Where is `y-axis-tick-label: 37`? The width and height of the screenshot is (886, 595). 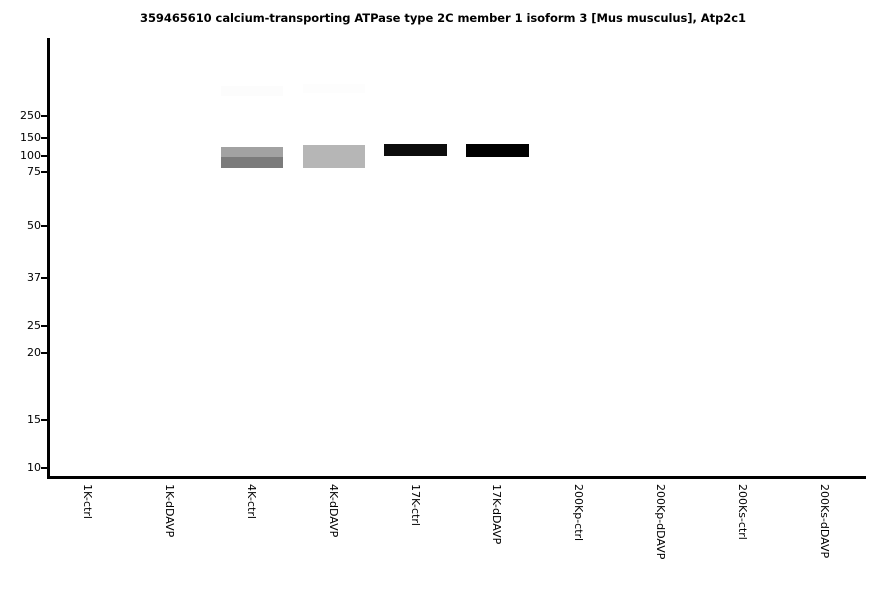
y-axis-tick-label: 37 is located at coordinates (34, 277).